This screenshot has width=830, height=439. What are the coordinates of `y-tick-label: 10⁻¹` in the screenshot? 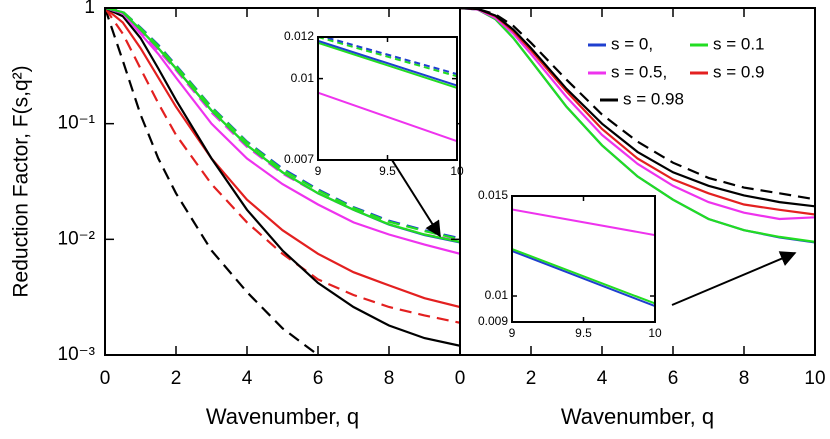 It's located at (77, 123).